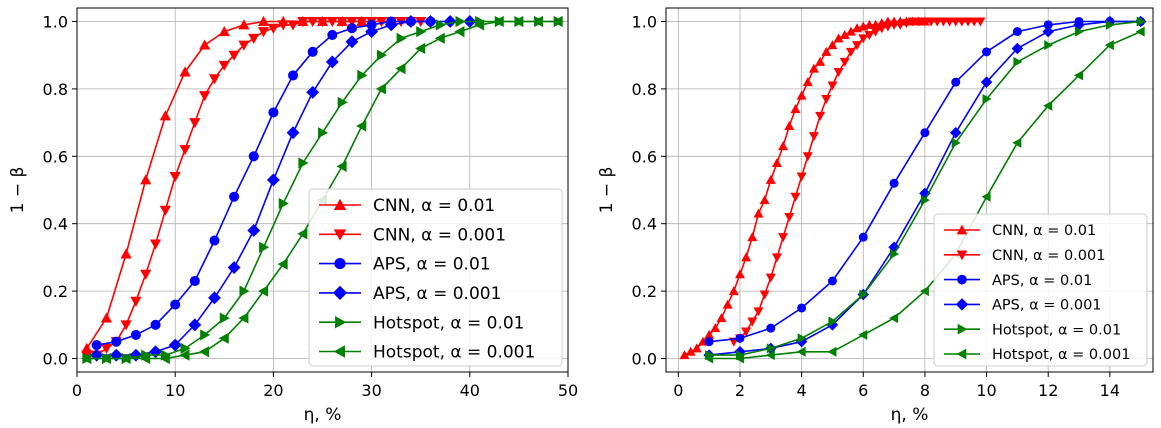 This screenshot has width=1161, height=428. Describe the element at coordinates (644, 89) in the screenshot. I see `y-tick-label: 0.8` at that location.